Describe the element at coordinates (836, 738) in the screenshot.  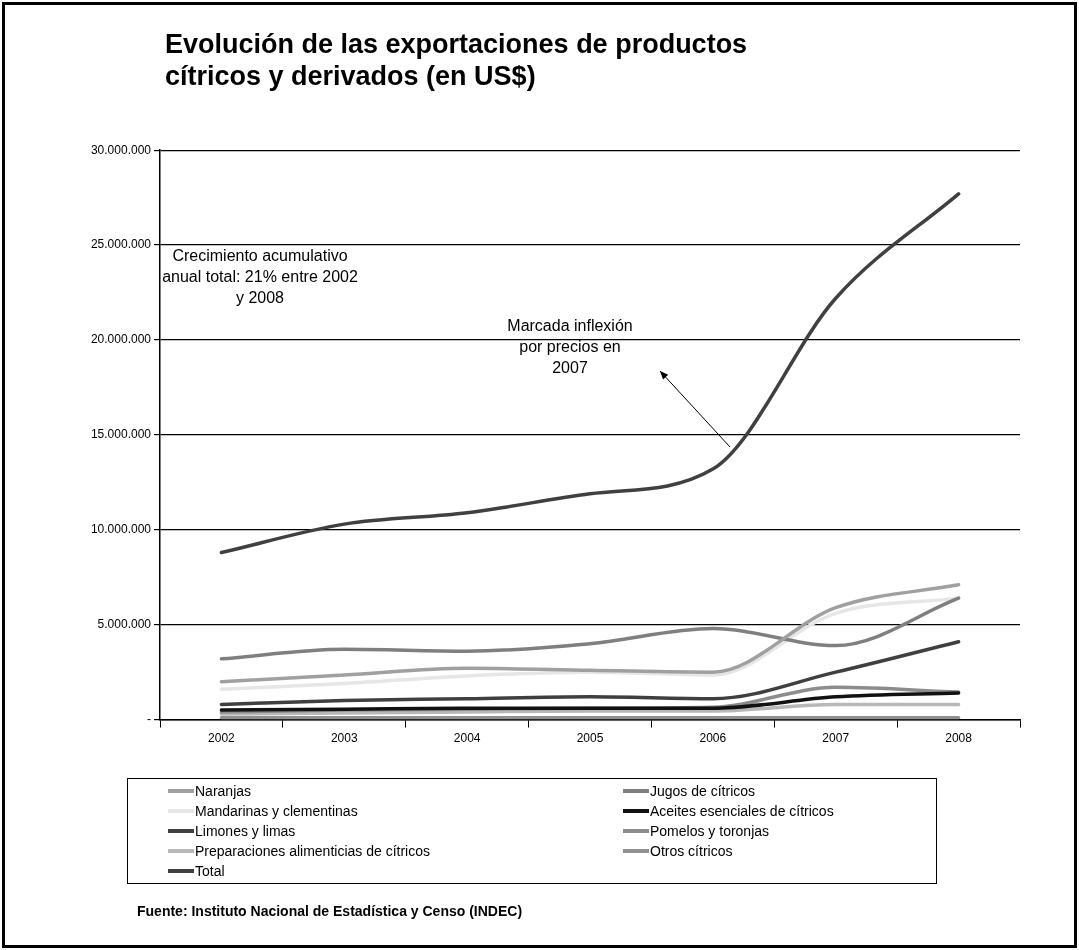
I see `x-tick-label: 2007` at that location.